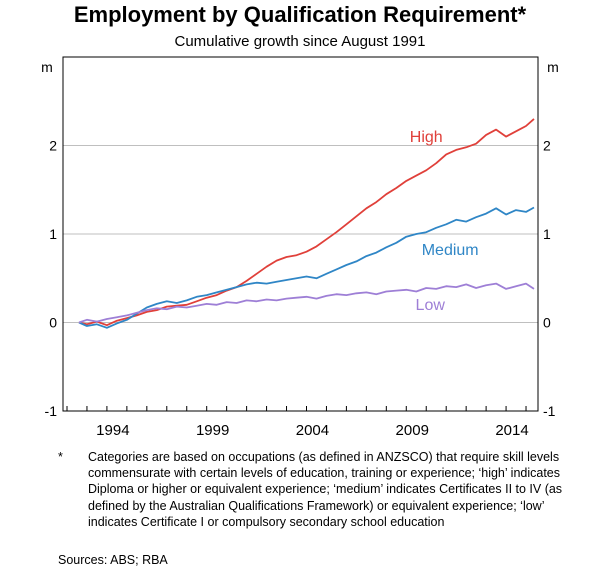 Image resolution: width=600 pixels, height=576 pixels. What do you see at coordinates (431, 305) in the screenshot?
I see `series-label-low: Low` at bounding box center [431, 305].